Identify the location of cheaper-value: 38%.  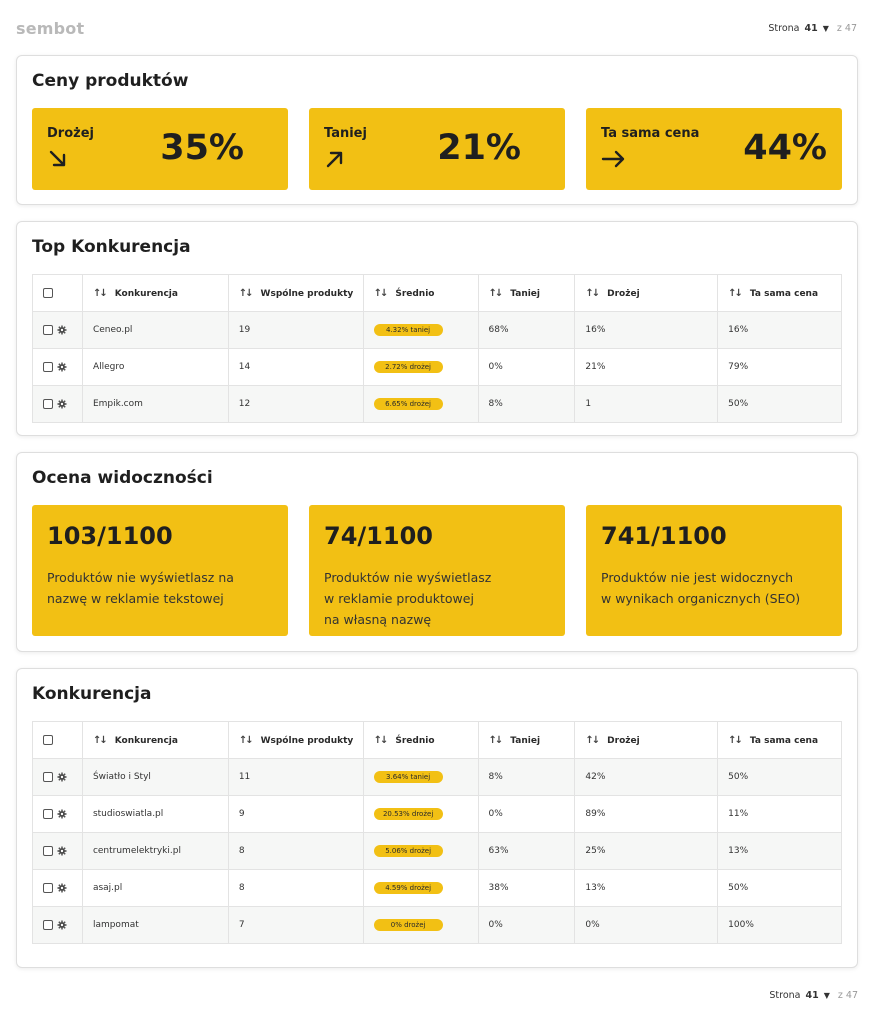
(526, 888).